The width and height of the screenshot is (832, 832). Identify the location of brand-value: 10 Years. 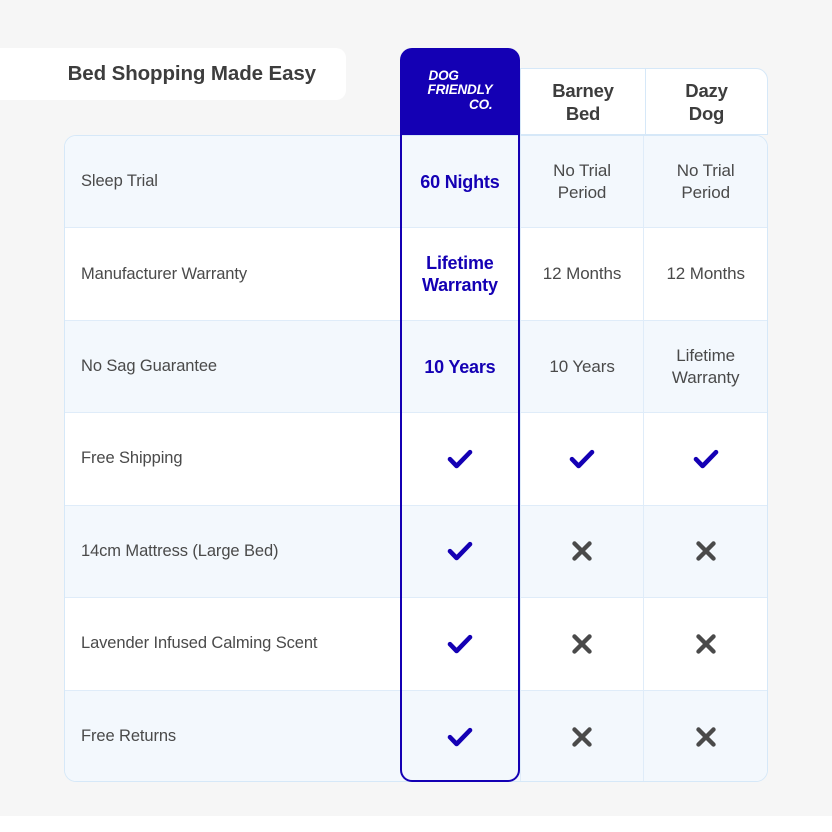
(460, 366).